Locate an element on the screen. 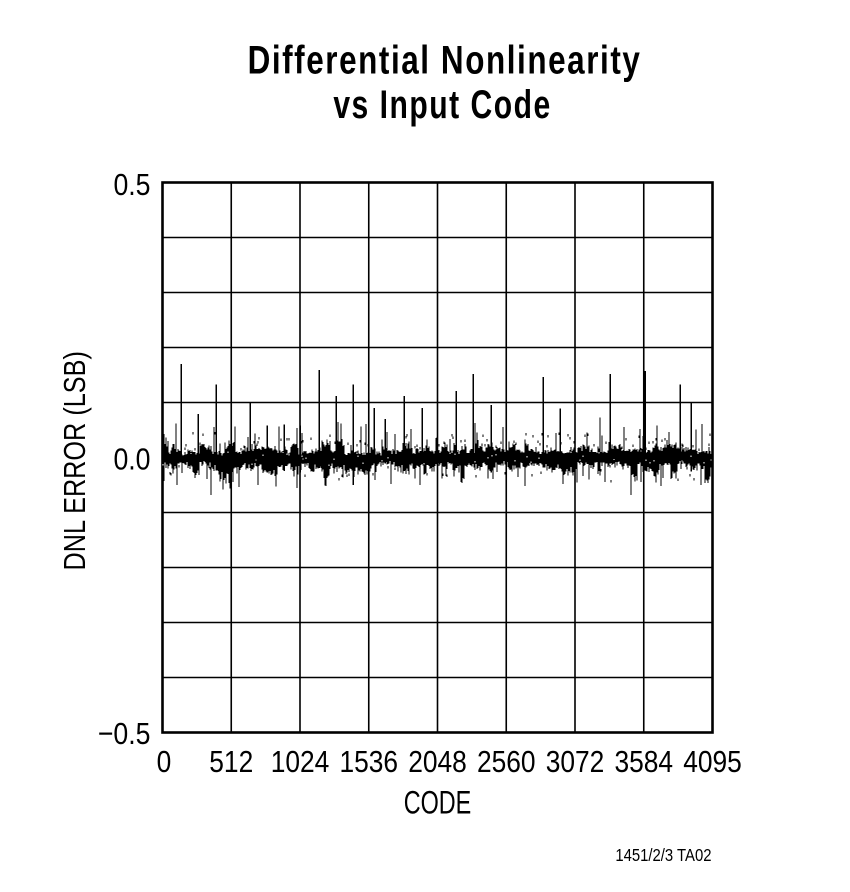  svg-text: 1536 is located at coordinates (368, 762).